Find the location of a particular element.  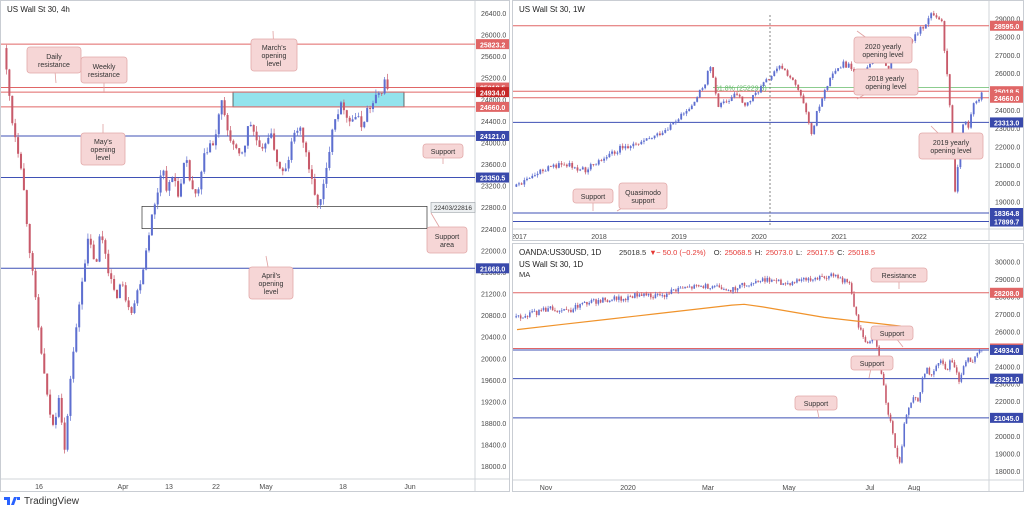

chart-title-secondary: US Wall St 30, 1D is located at coordinates (551, 264).